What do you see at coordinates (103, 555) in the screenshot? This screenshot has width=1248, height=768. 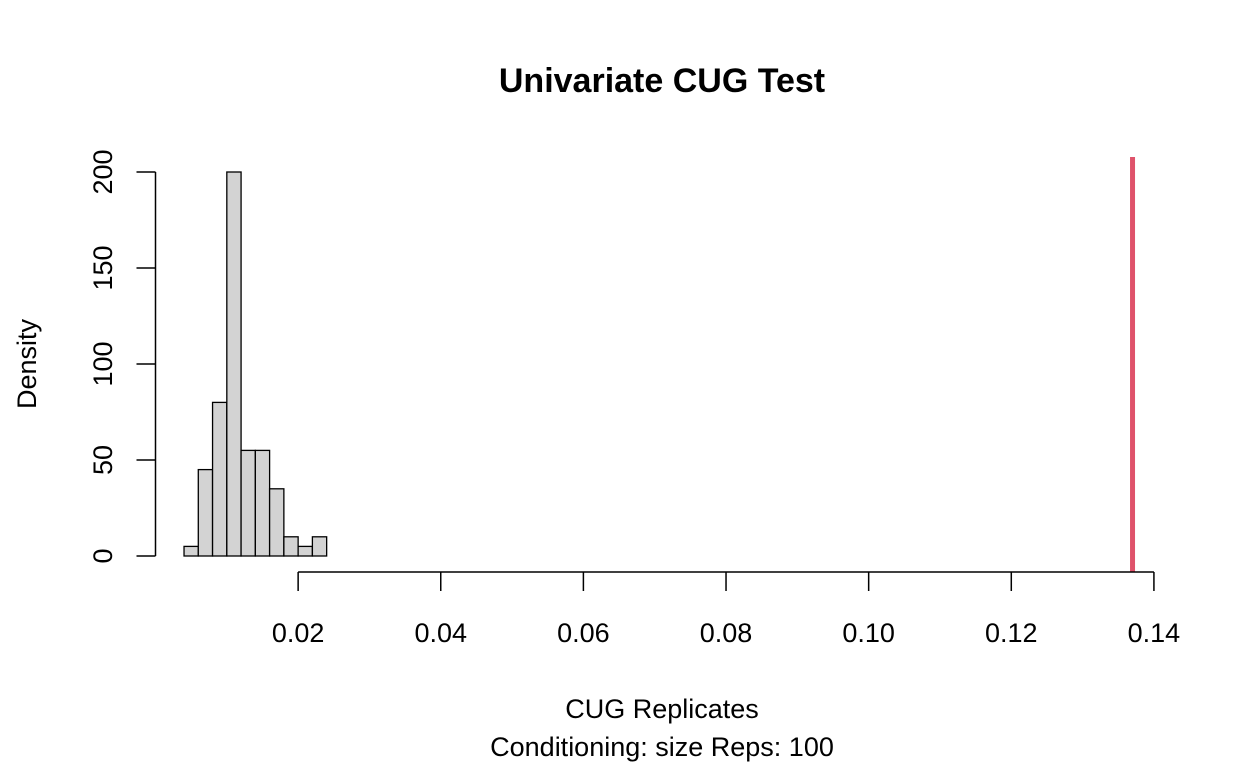 I see `y-tick-label: 0` at bounding box center [103, 555].